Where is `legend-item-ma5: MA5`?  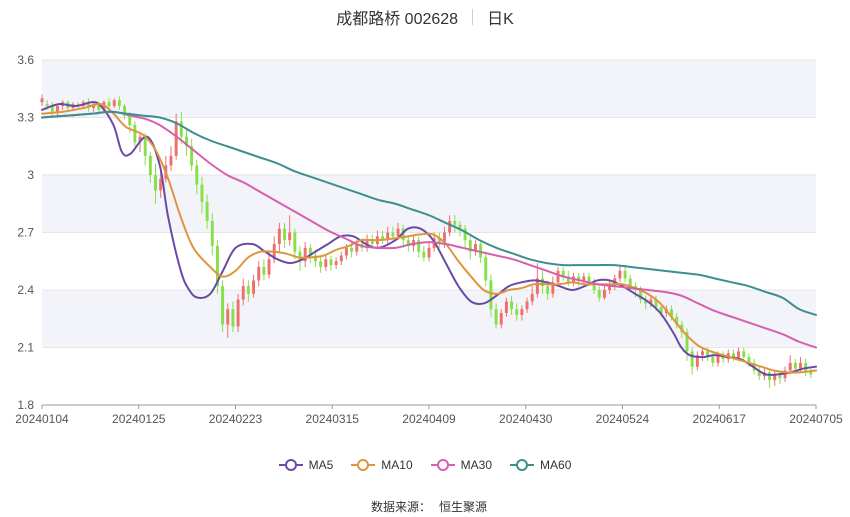
legend-item-ma5: MA5 is located at coordinates (305, 465).